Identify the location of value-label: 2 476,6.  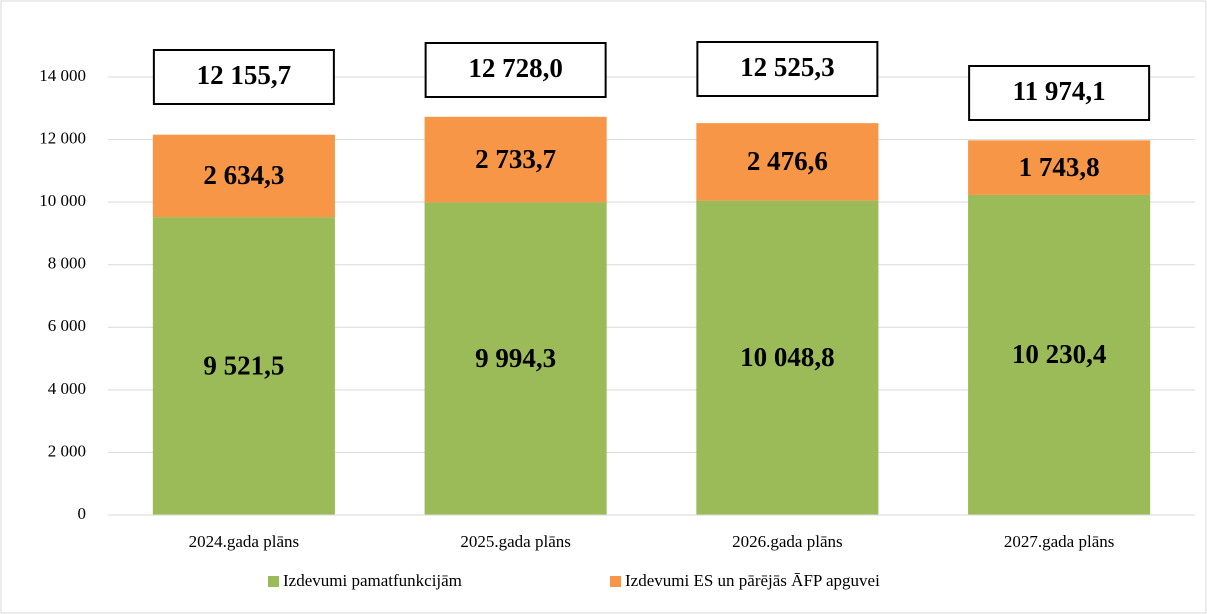
(787, 161).